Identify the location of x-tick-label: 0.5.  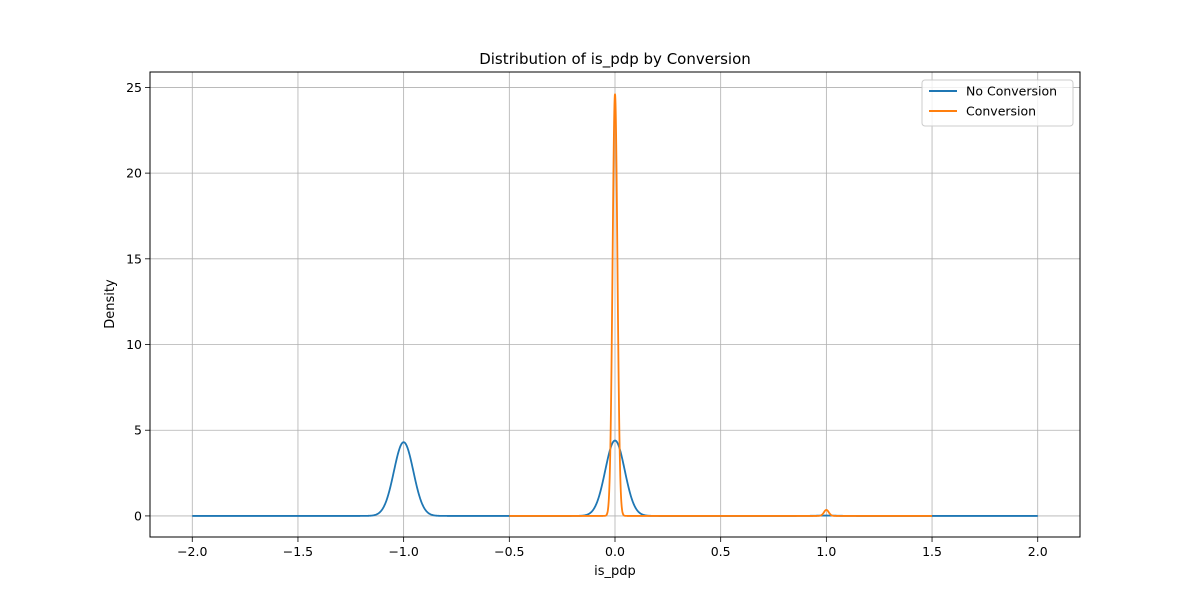
(721, 551).